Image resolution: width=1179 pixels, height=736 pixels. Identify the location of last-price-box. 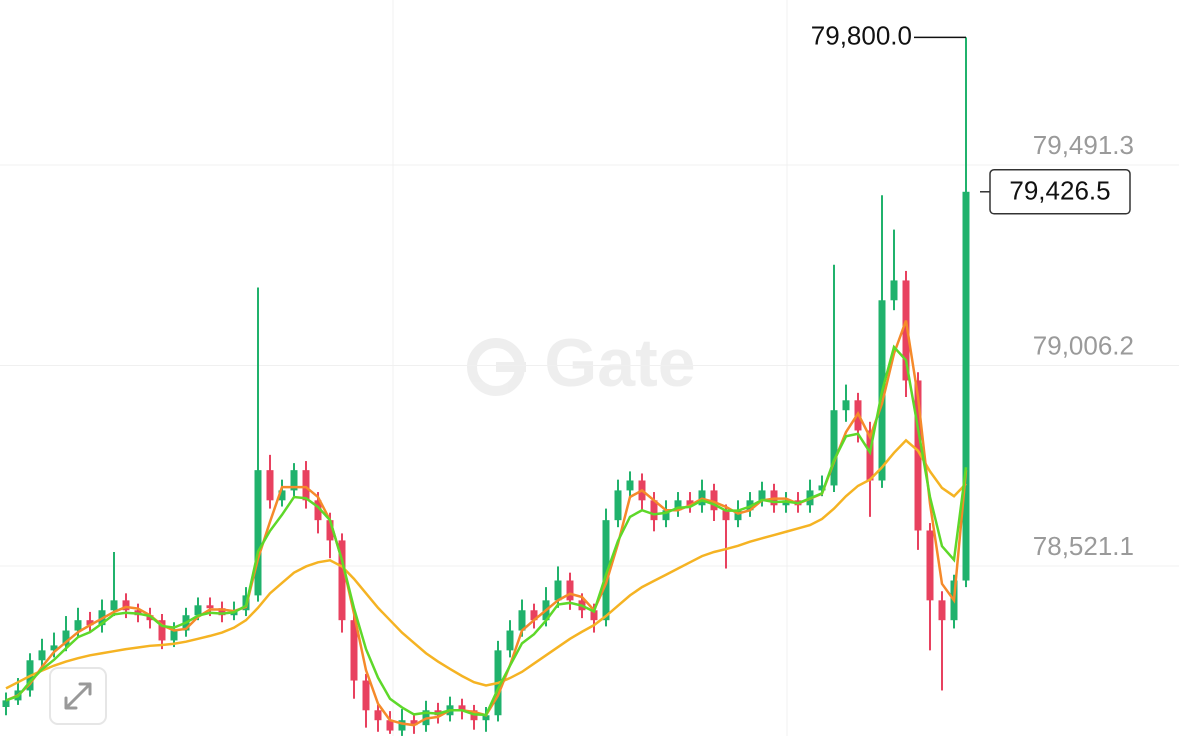
(1060, 192).